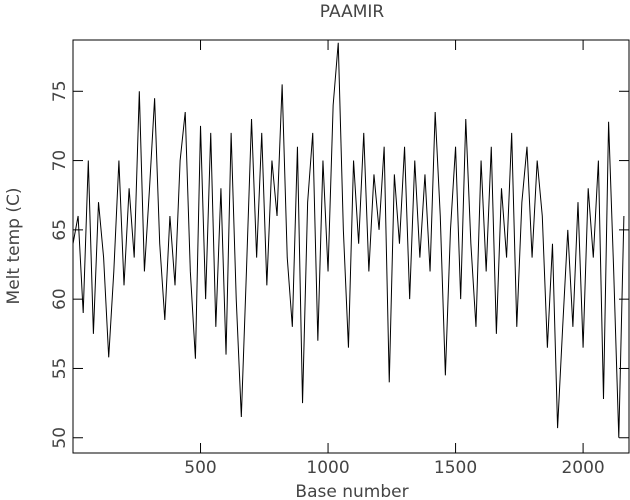  What do you see at coordinates (582, 468) in the screenshot?
I see `x-tick-label: 2000` at bounding box center [582, 468].